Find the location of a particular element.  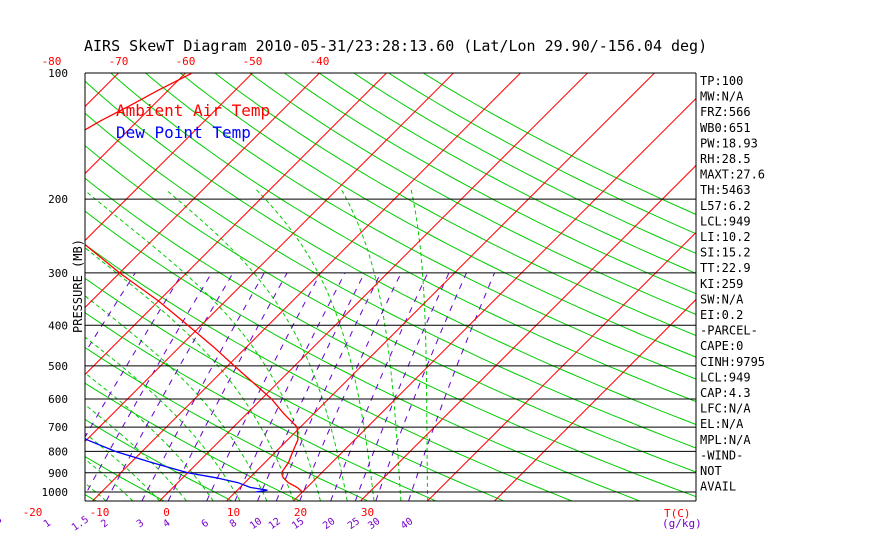

stability-index-item: LFC:N/A is located at coordinates (725, 409).